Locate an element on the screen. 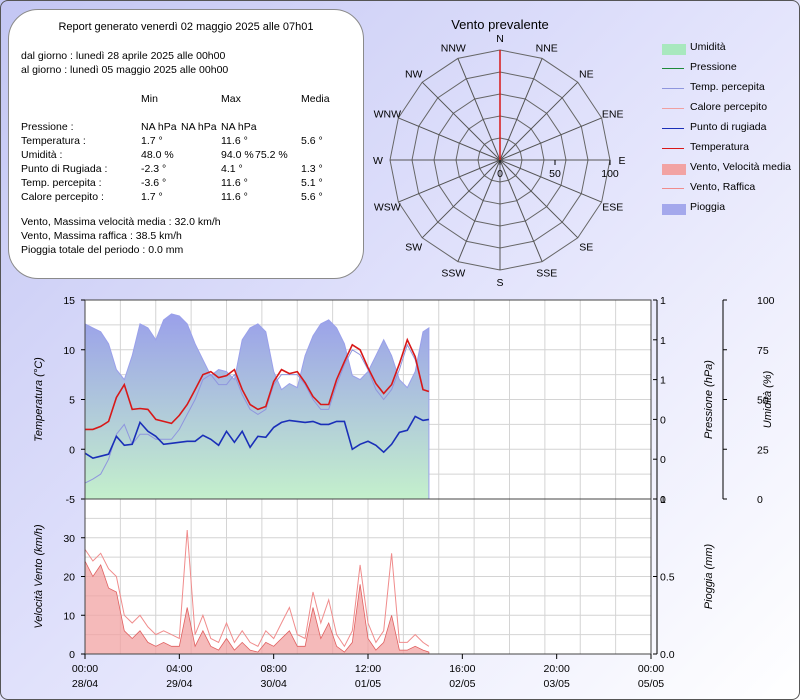  x-tick-date: 30/04 is located at coordinates (274, 684).